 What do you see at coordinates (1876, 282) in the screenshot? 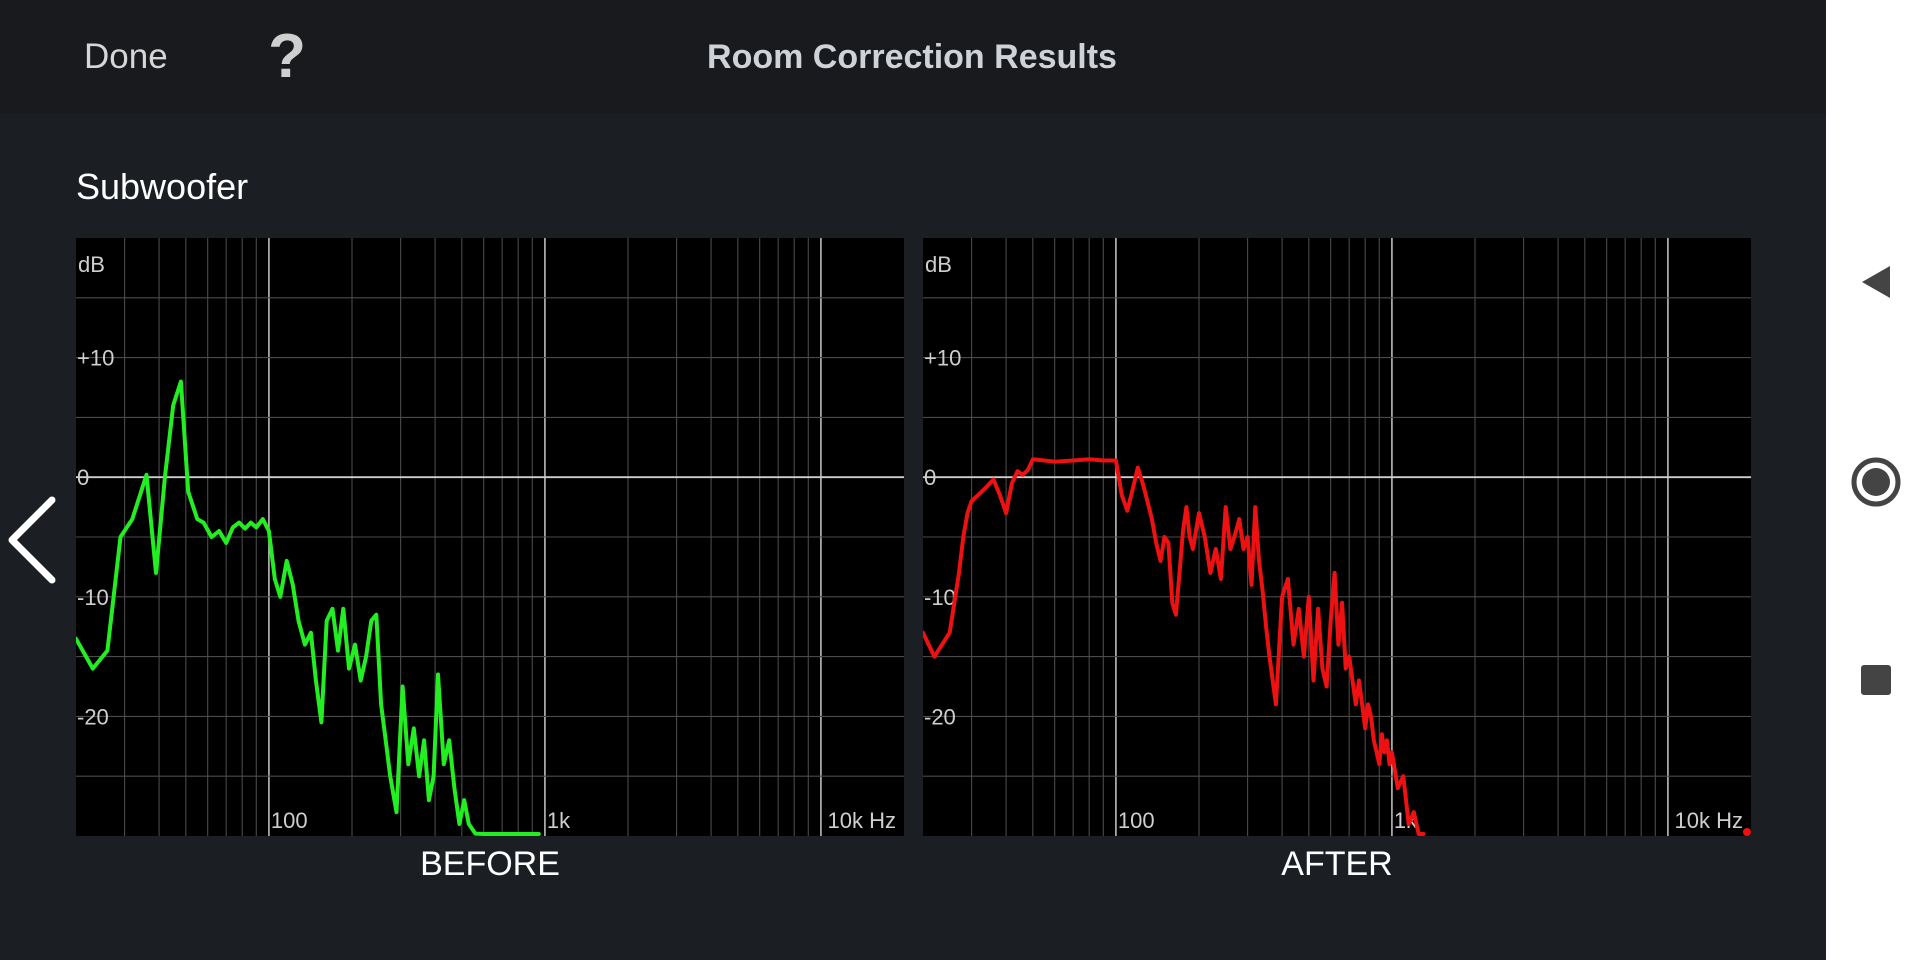
I see `back-triangle-icon` at bounding box center [1876, 282].